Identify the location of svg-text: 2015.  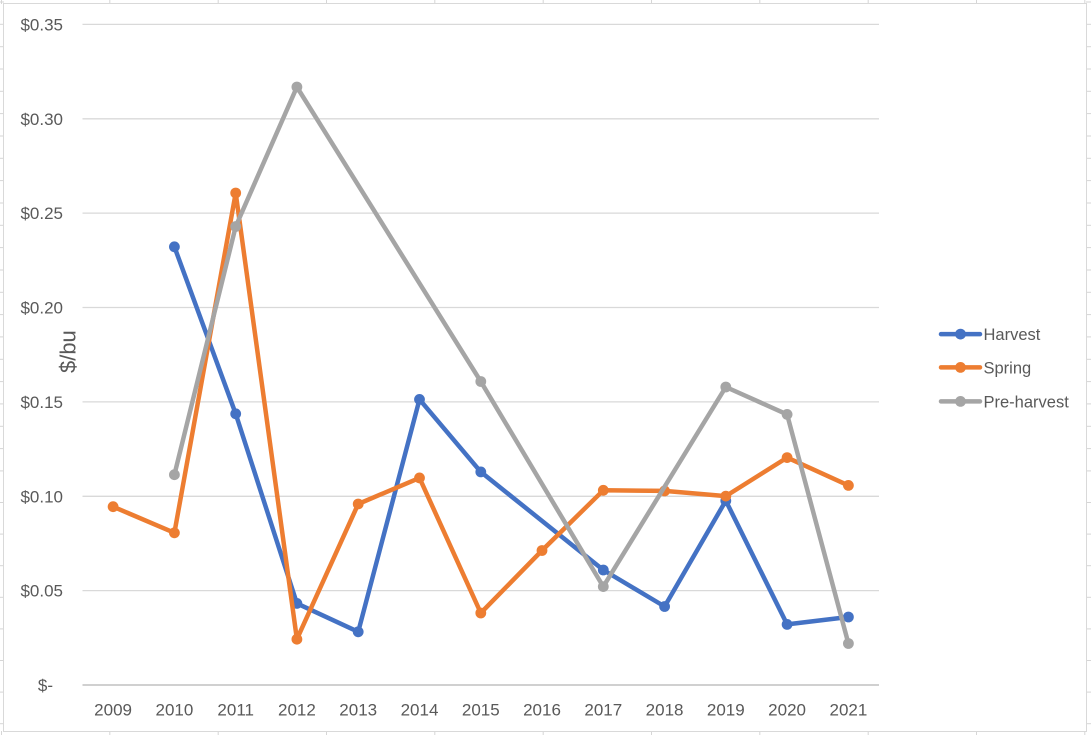
(481, 710).